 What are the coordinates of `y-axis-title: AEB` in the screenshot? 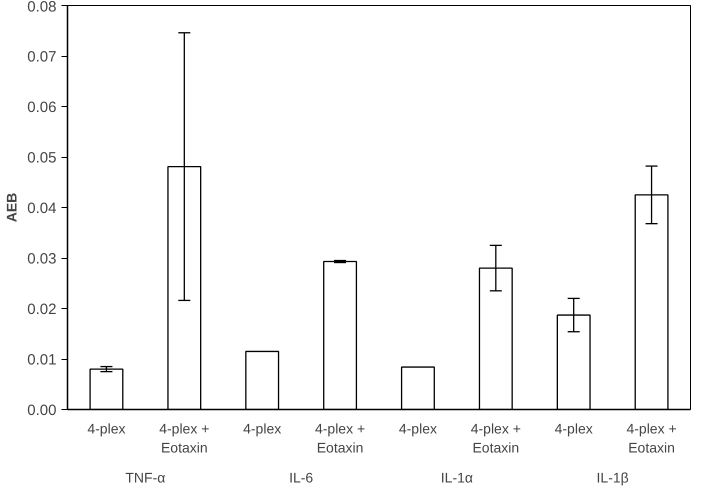 It's located at (11, 207).